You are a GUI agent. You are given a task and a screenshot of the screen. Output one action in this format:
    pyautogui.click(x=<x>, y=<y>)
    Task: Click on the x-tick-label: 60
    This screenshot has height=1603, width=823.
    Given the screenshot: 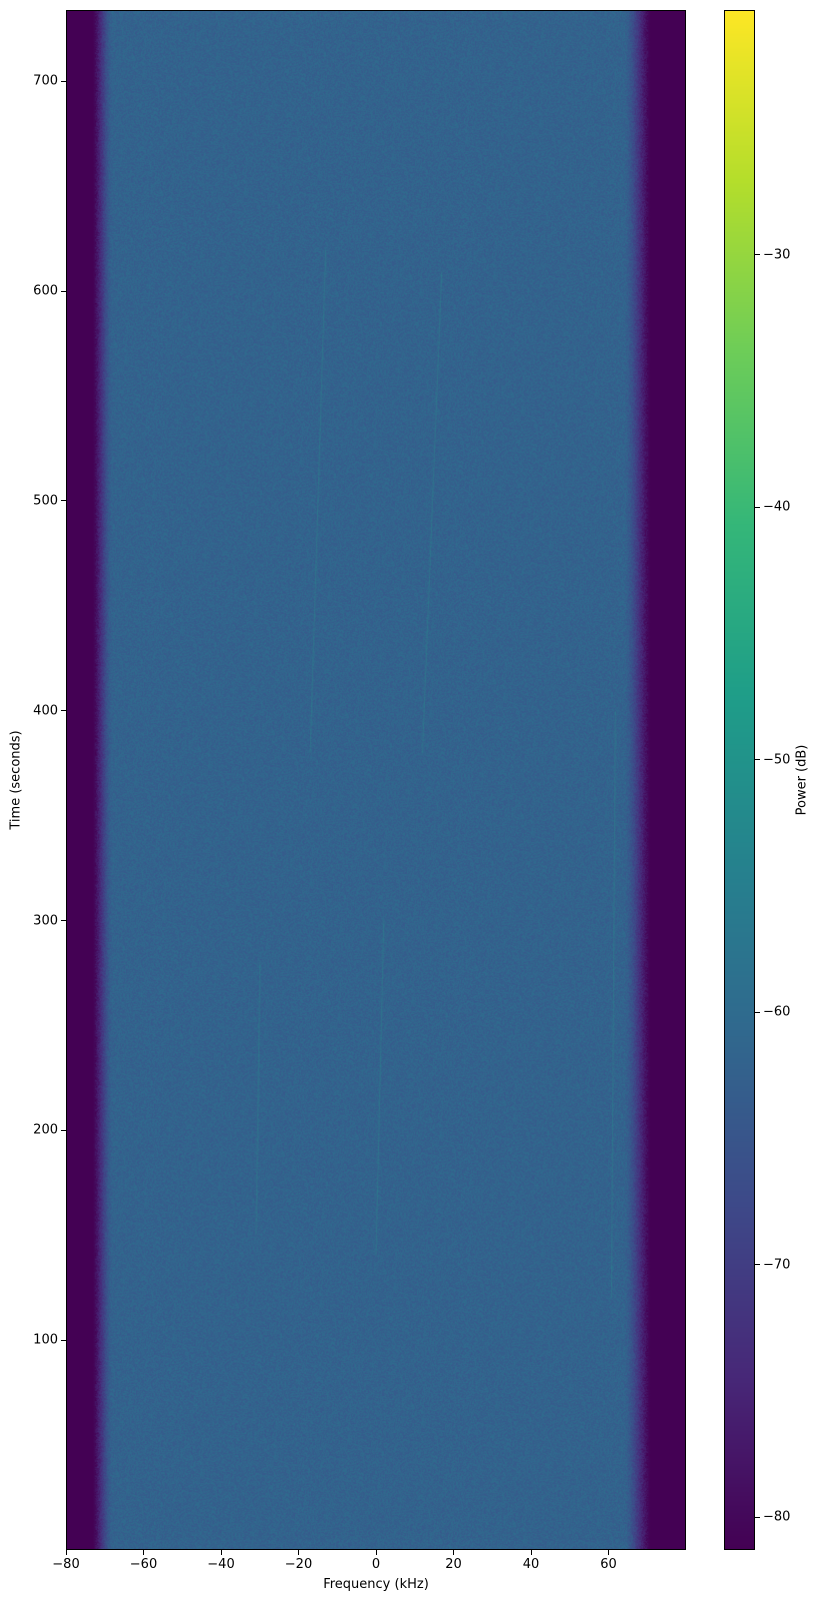 What is the action you would take?
    pyautogui.click(x=608, y=1564)
    